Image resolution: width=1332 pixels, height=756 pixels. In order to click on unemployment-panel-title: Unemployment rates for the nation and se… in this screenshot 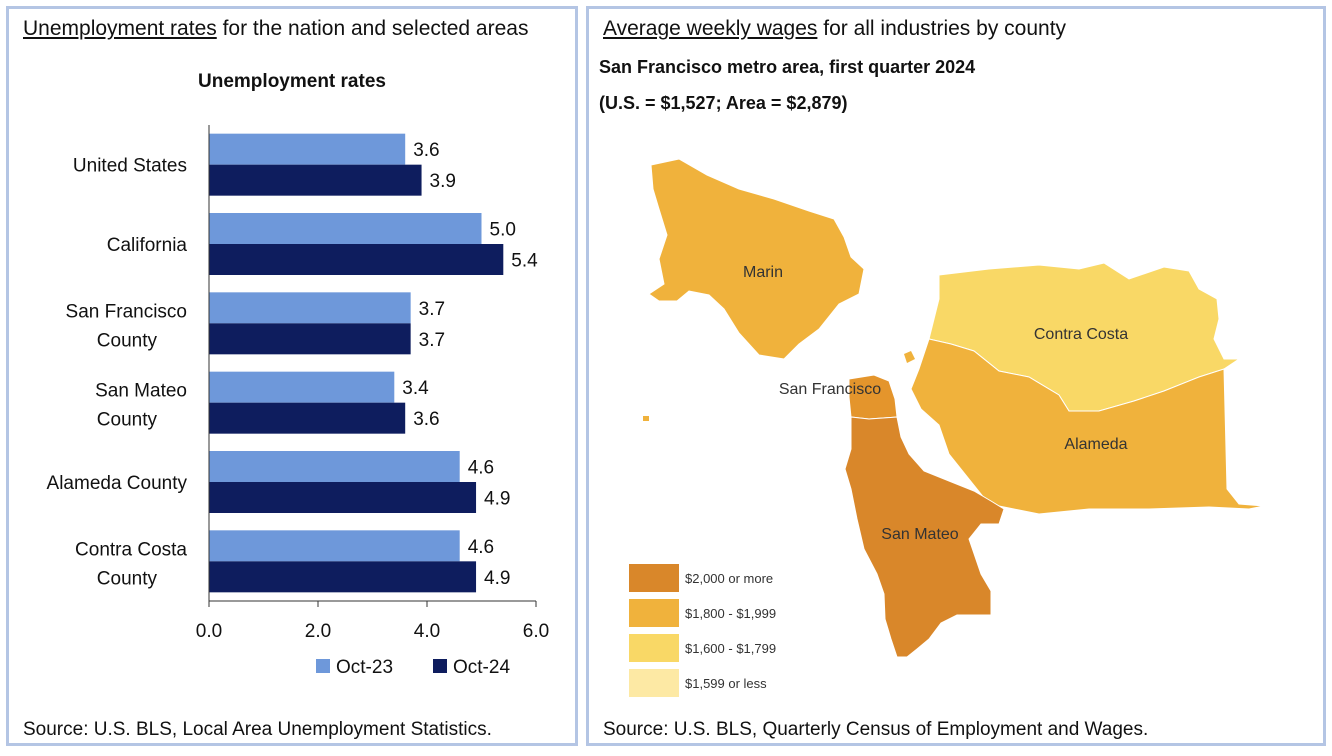, I will do `click(275, 29)`.